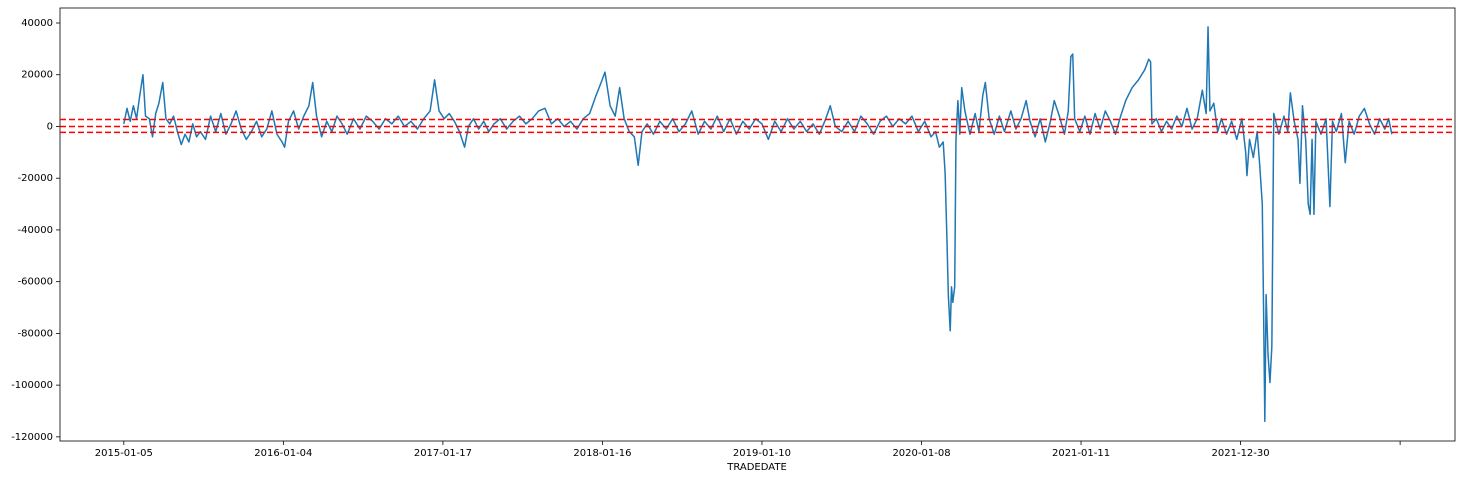 Image resolution: width=1462 pixels, height=484 pixels. Describe the element at coordinates (35, 282) in the screenshot. I see `y-tick-label: -60000` at that location.